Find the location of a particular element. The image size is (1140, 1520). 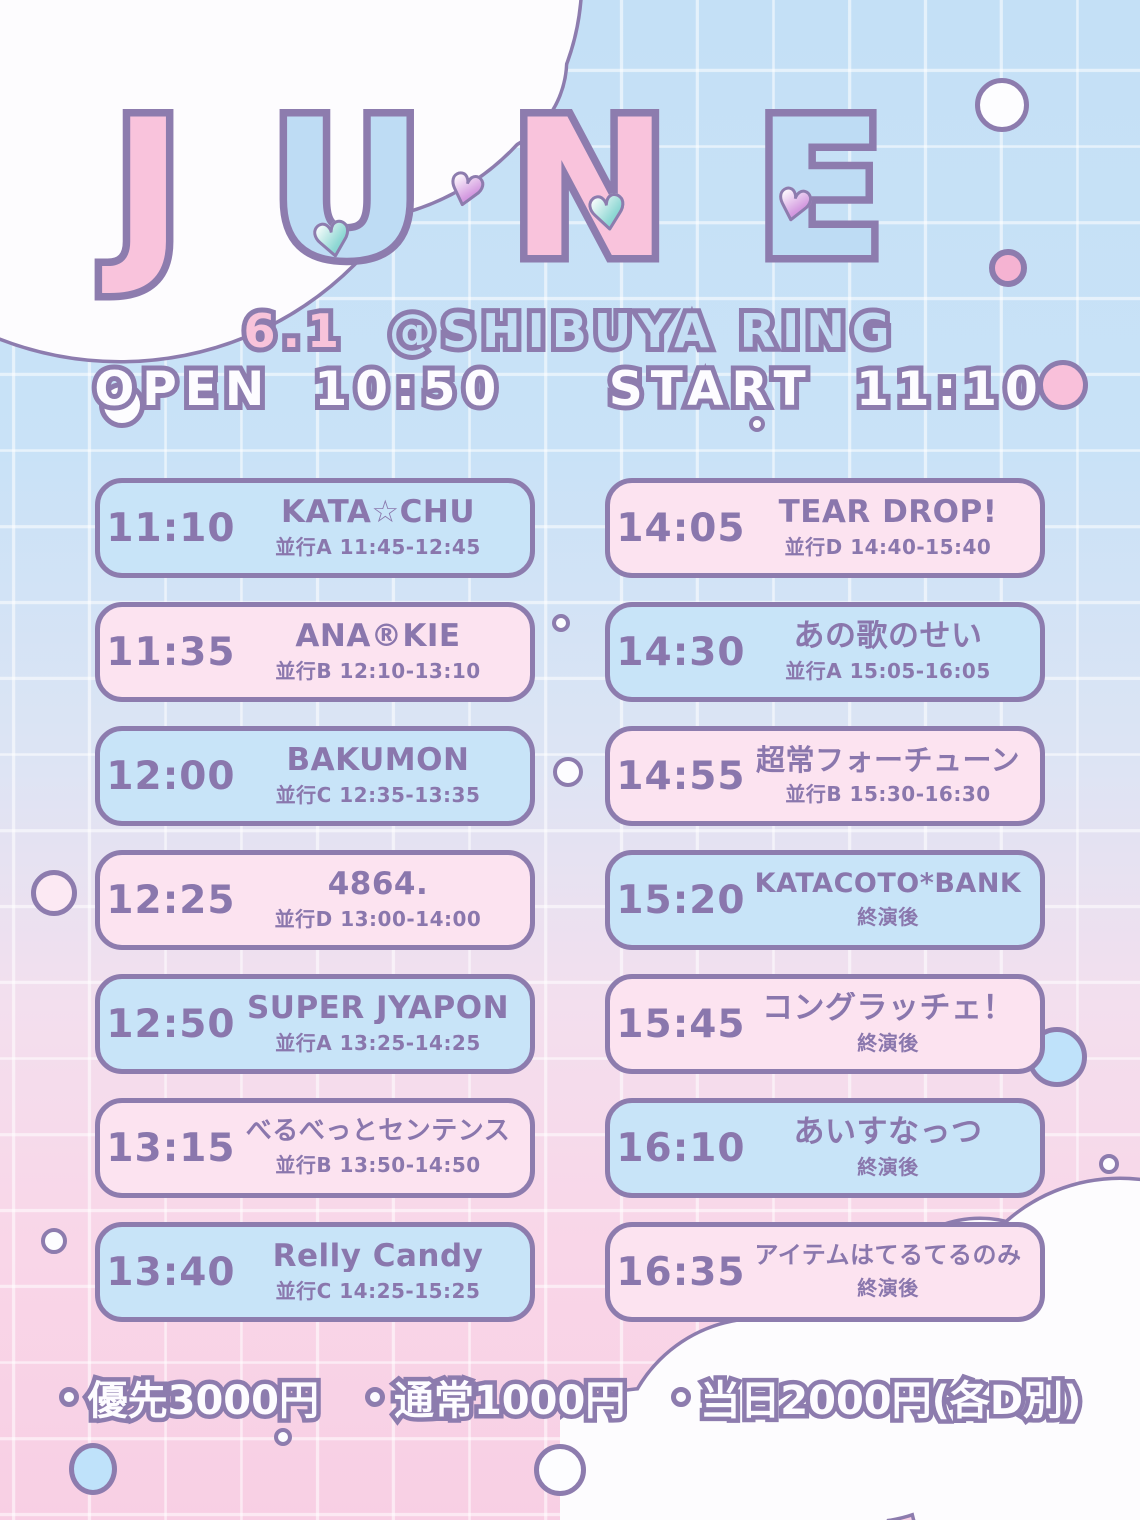

schedule-slot: 11:35 ANA®KIE 並行B 12:10-13:10 is located at coordinates (315, 652).